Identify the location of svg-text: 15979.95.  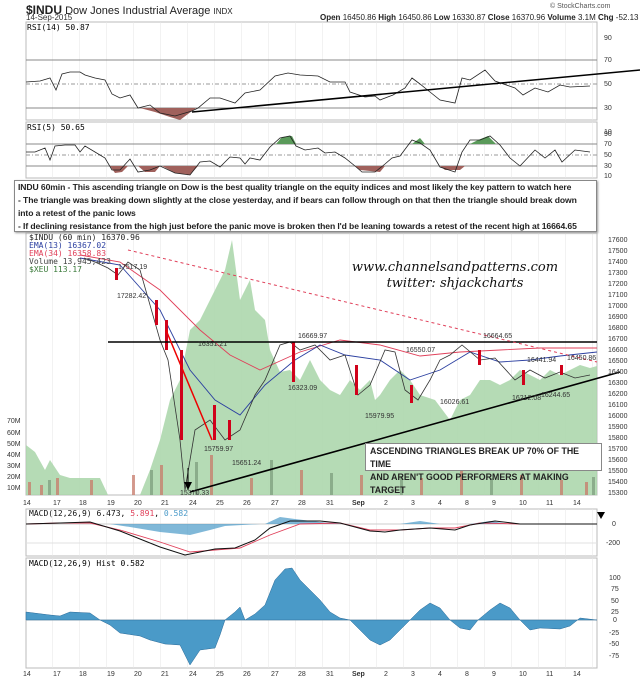
(379, 416).